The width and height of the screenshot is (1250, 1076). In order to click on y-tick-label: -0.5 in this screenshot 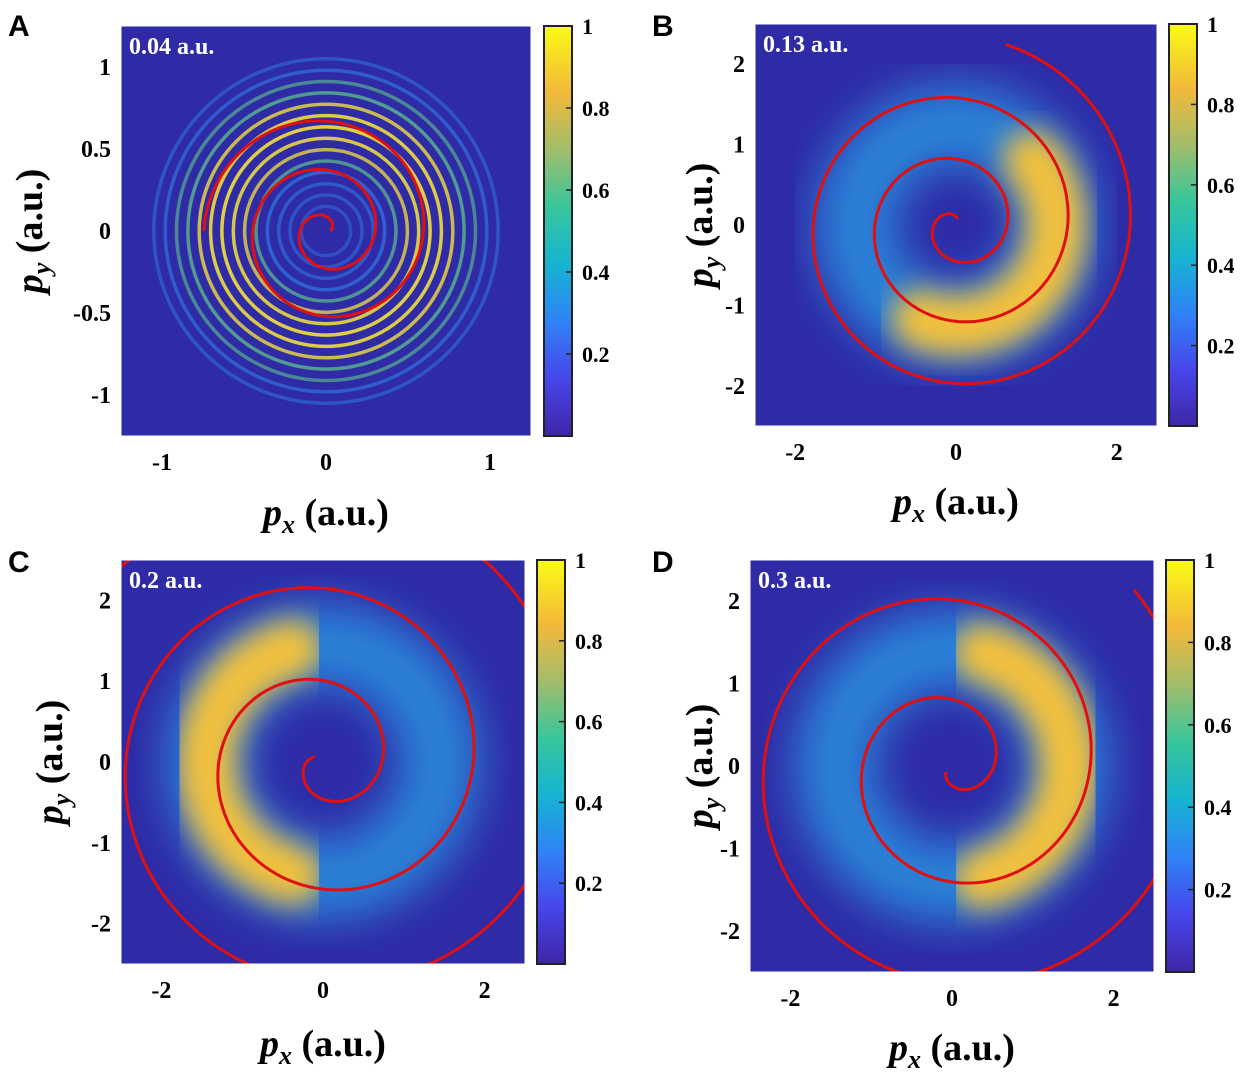, I will do `click(92, 314)`.